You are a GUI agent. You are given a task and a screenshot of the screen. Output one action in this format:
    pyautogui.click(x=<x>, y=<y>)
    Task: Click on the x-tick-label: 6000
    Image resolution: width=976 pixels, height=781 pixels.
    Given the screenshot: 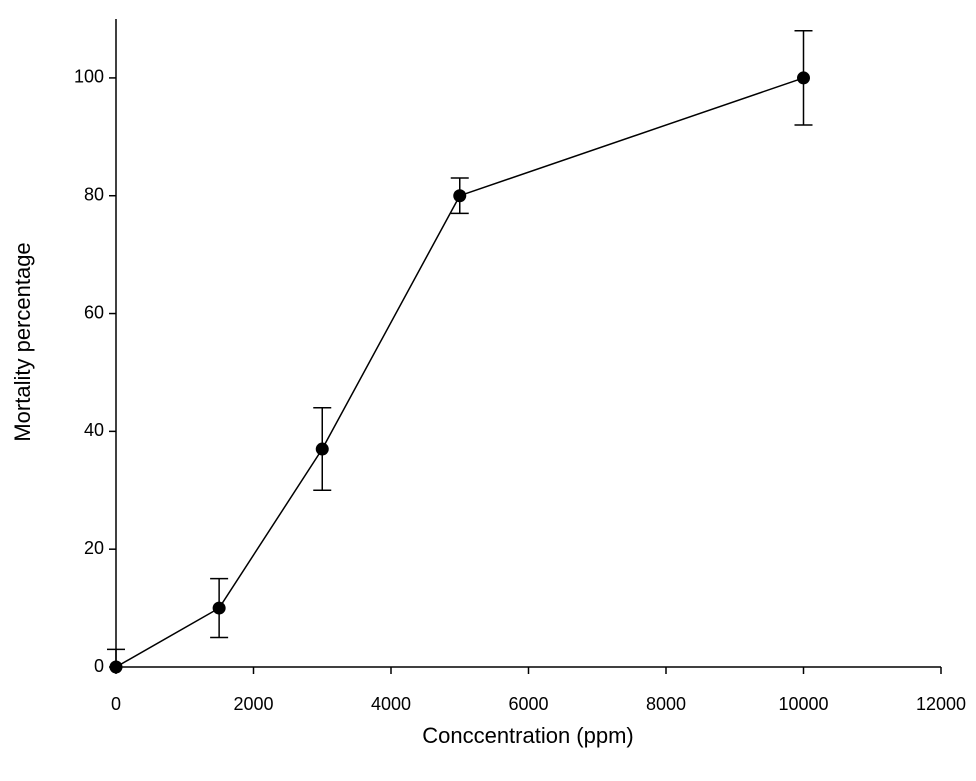 What is the action you would take?
    pyautogui.click(x=528, y=704)
    